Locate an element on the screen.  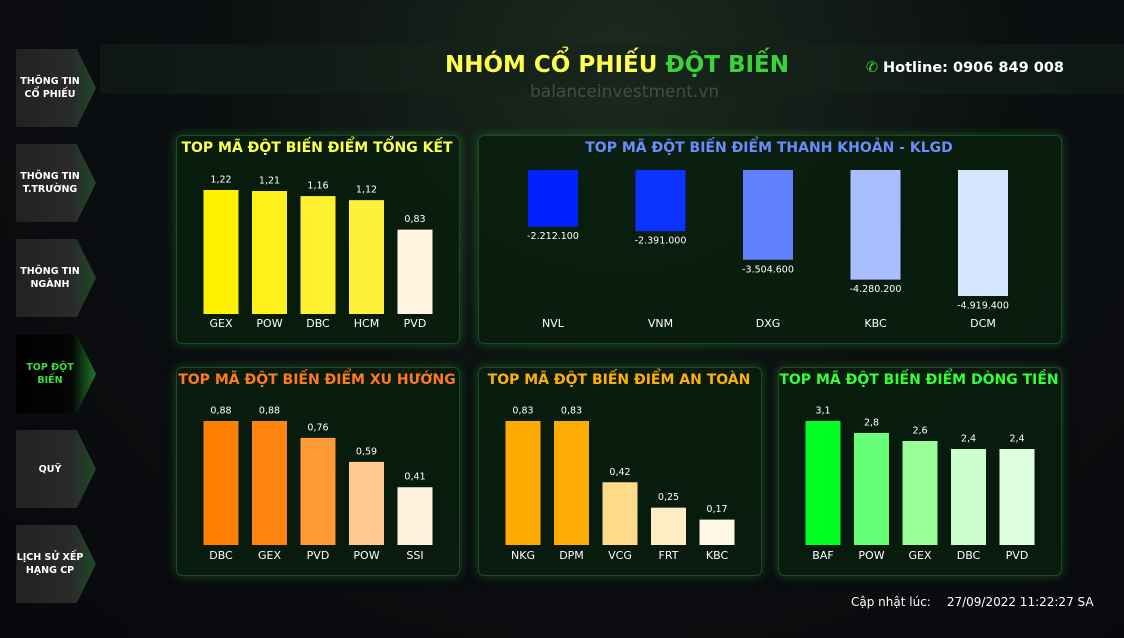
chart-title: TOP MÃ ĐỘT BIẾN ĐIỂM DÒNG TIỀN is located at coordinates (918, 378).